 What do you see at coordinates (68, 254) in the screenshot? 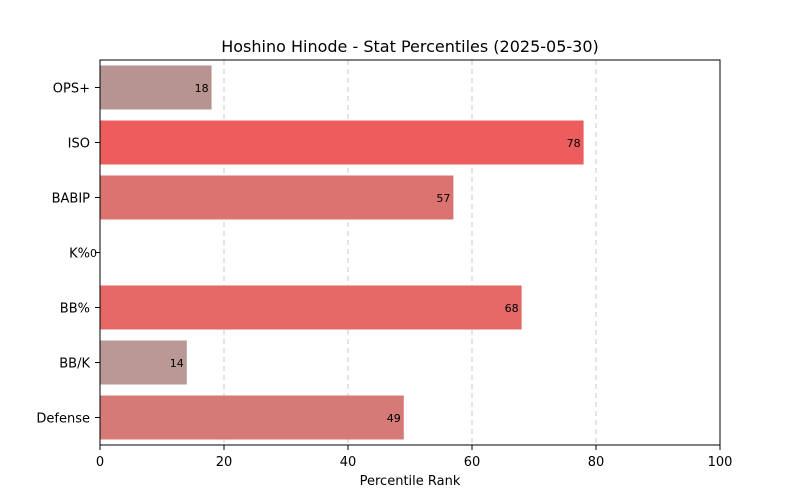
I see `y-axis-ticks: OPS+ ISO BABIP K% BB% BB/K Defense` at bounding box center [68, 254].